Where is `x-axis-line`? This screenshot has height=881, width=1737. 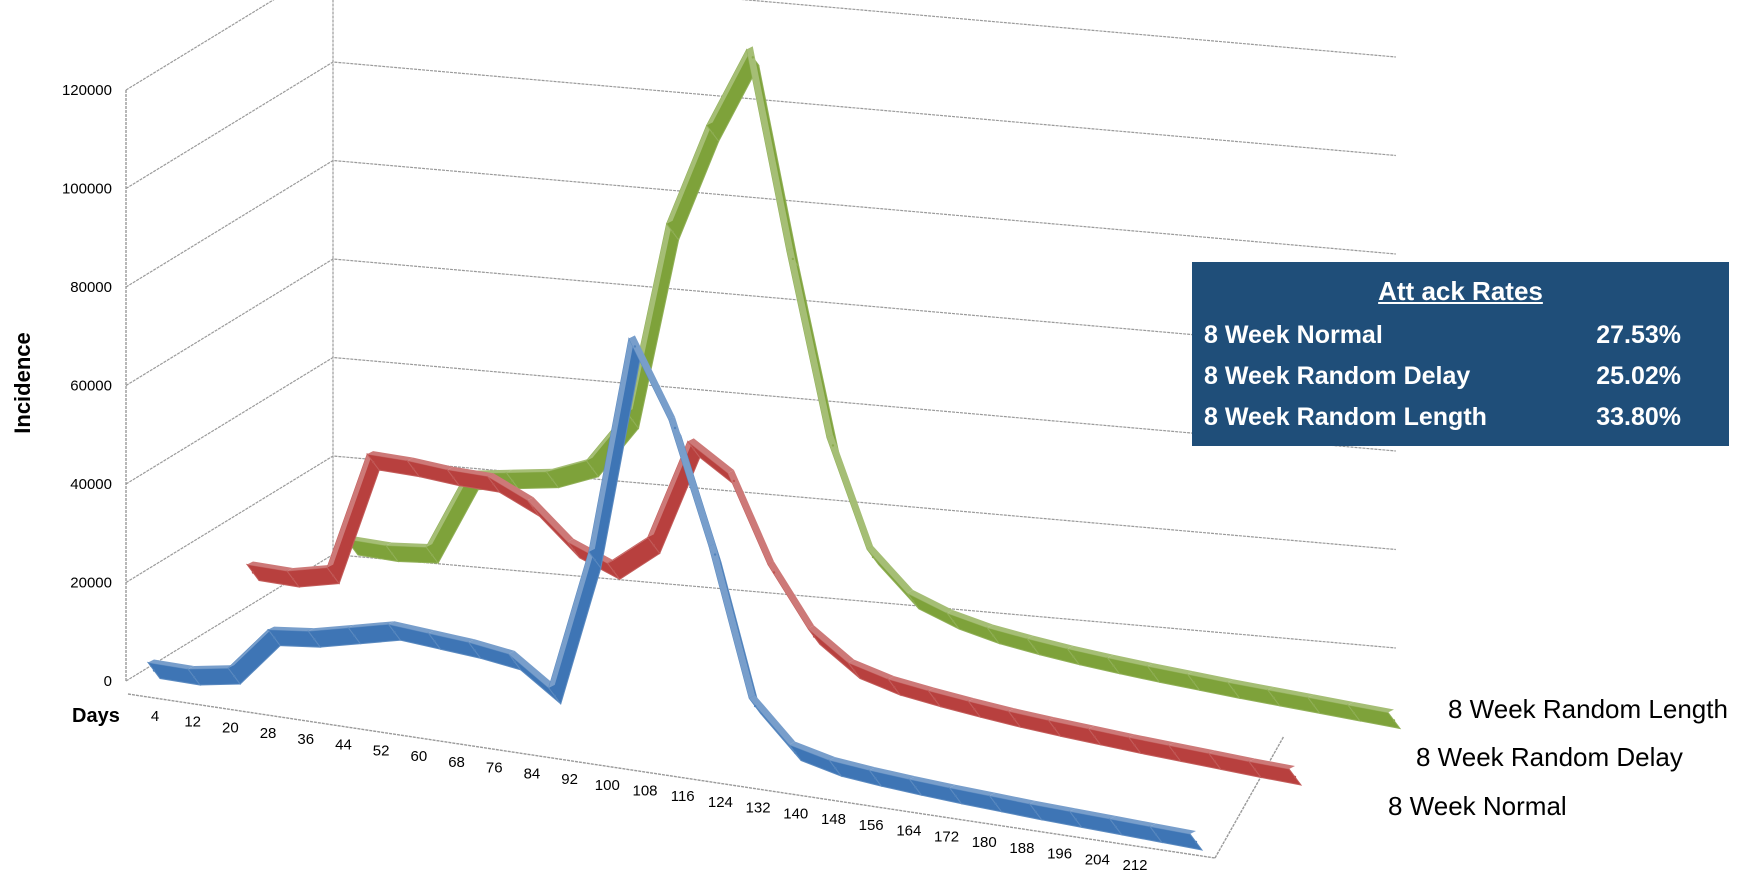 x-axis-line is located at coordinates (671, 776).